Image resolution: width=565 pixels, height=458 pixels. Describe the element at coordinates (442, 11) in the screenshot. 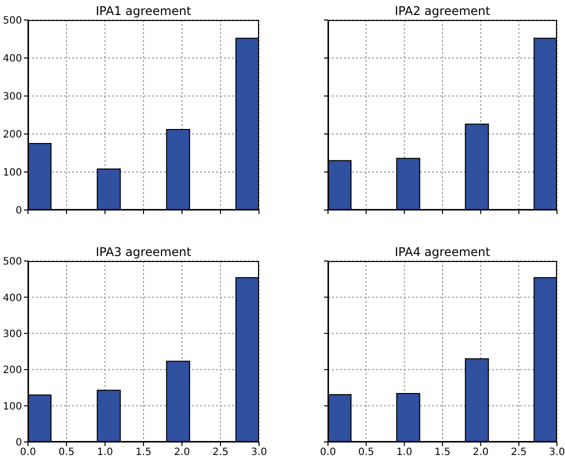

I see `chart-title: IPA2 agreement` at that location.